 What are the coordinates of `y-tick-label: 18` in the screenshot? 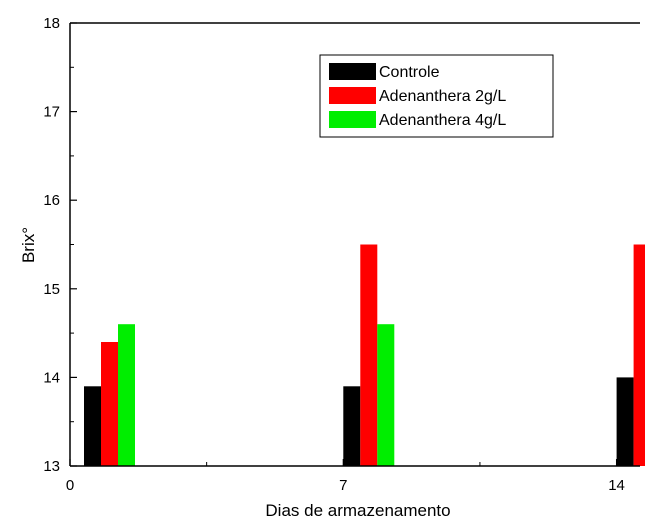 It's located at (51, 23).